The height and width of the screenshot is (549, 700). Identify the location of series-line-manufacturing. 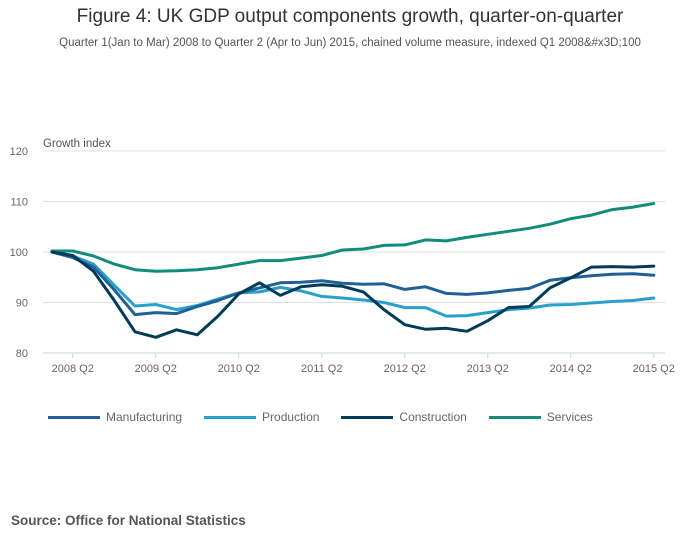
(353, 283).